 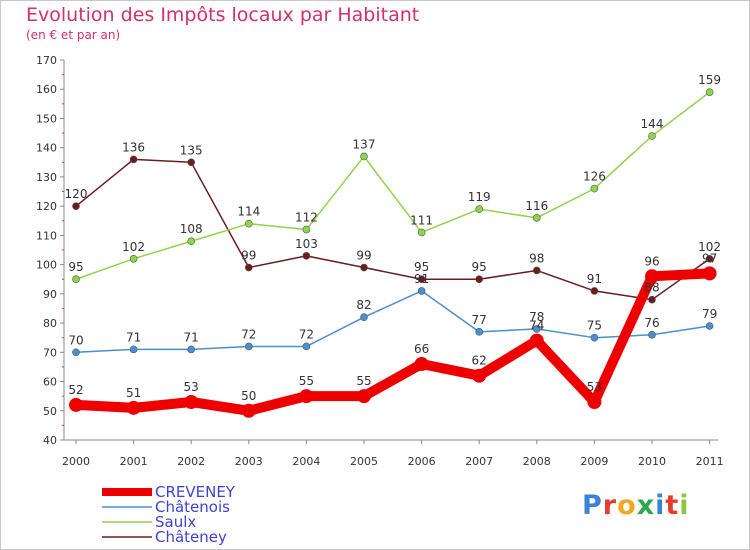 I want to click on value-label: 72, so click(x=248, y=334).